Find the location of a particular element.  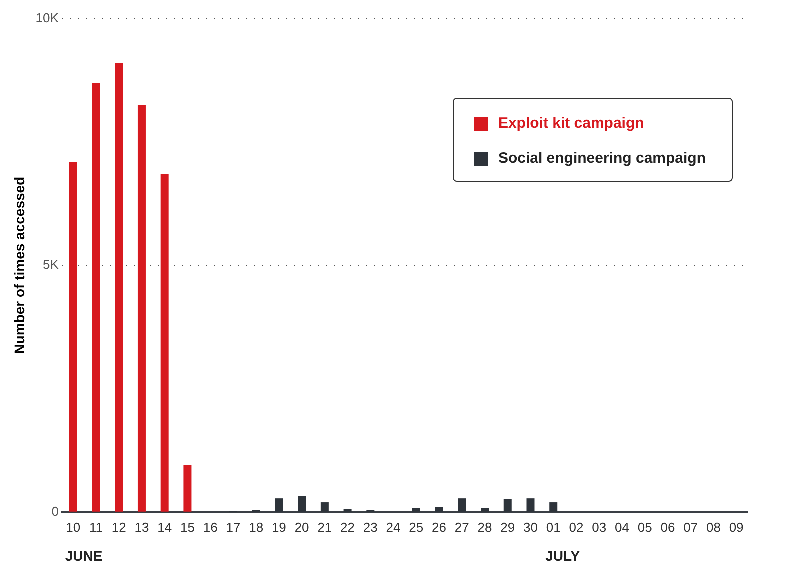

x-tick-label: 29 is located at coordinates (508, 527).